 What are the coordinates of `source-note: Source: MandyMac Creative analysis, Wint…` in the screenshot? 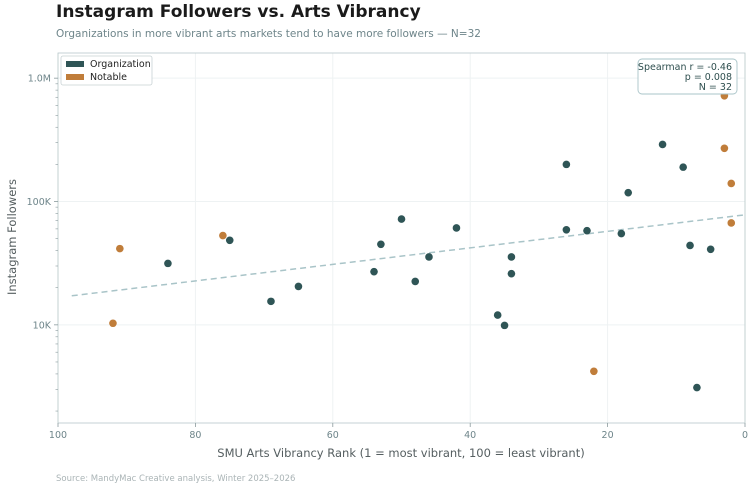 It's located at (176, 479).